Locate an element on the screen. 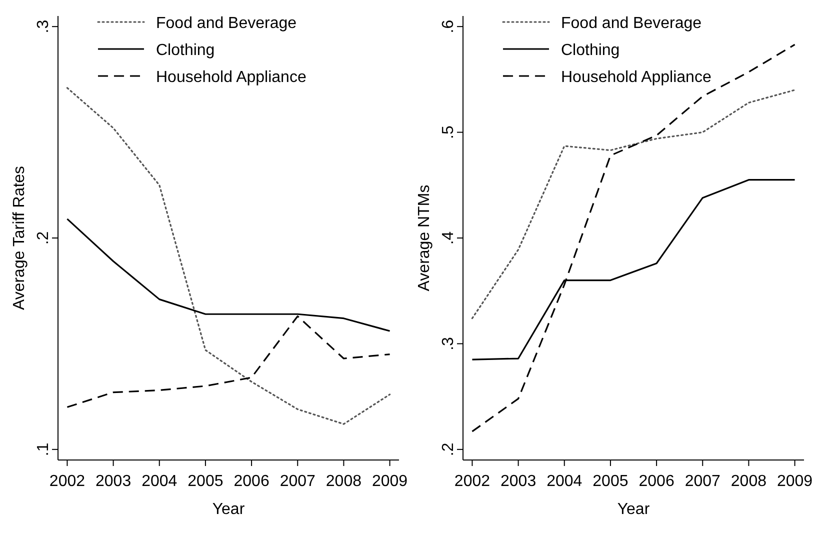  y-axis-title: Average NTMs is located at coordinates (424, 238).